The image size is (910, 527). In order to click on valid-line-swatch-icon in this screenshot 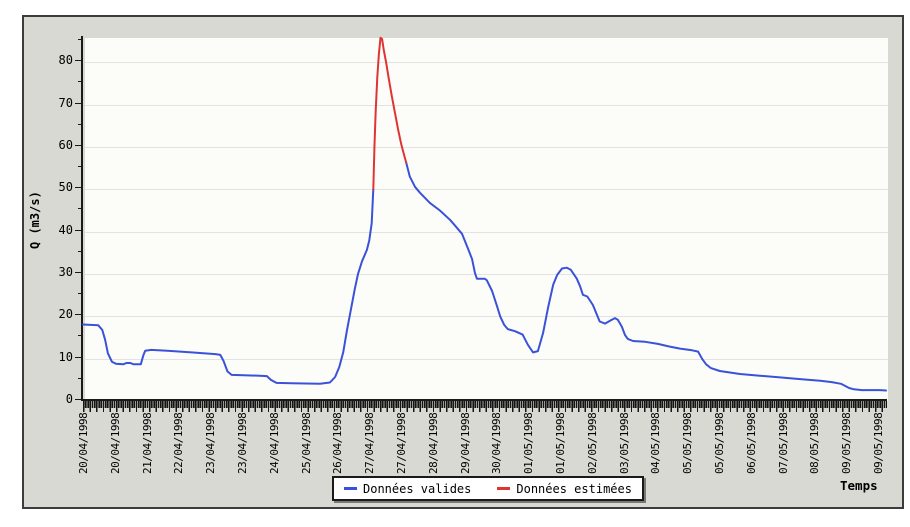, I will do `click(350, 488)`.